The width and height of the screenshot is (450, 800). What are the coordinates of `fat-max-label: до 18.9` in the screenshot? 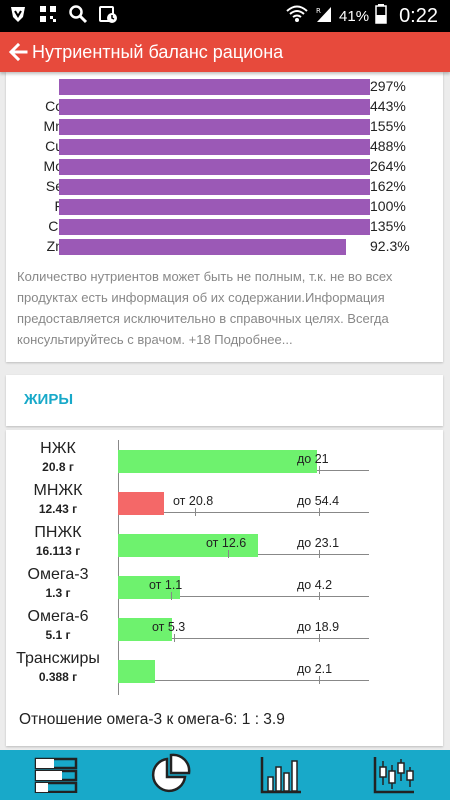 It's located at (318, 627).